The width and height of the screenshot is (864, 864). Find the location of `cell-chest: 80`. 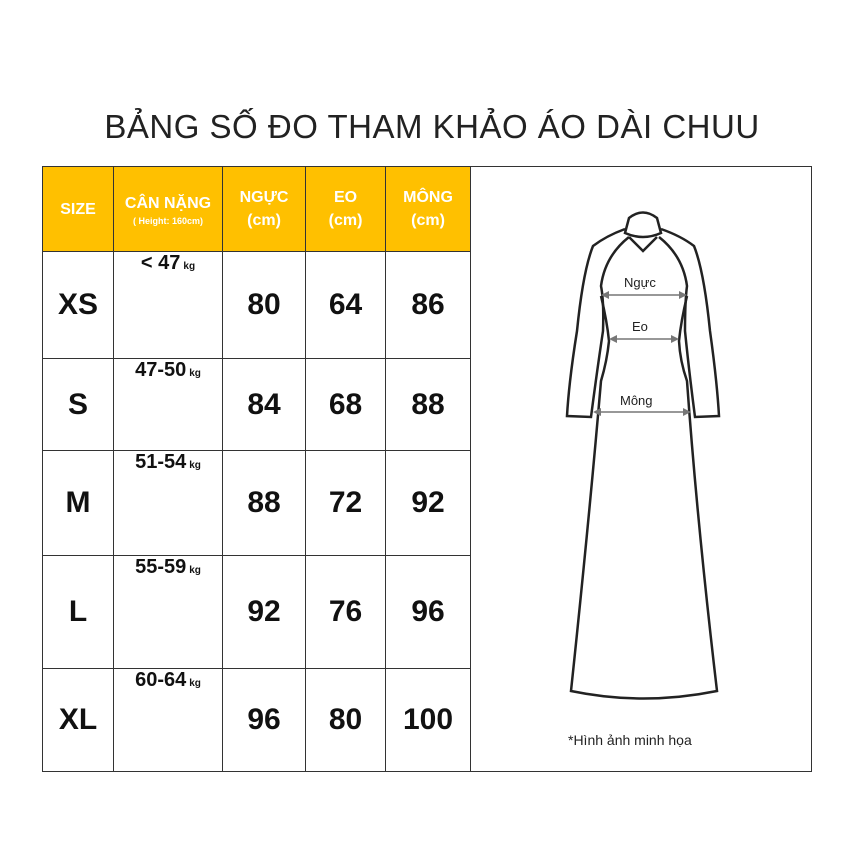

cell-chest: 80 is located at coordinates (264, 305).